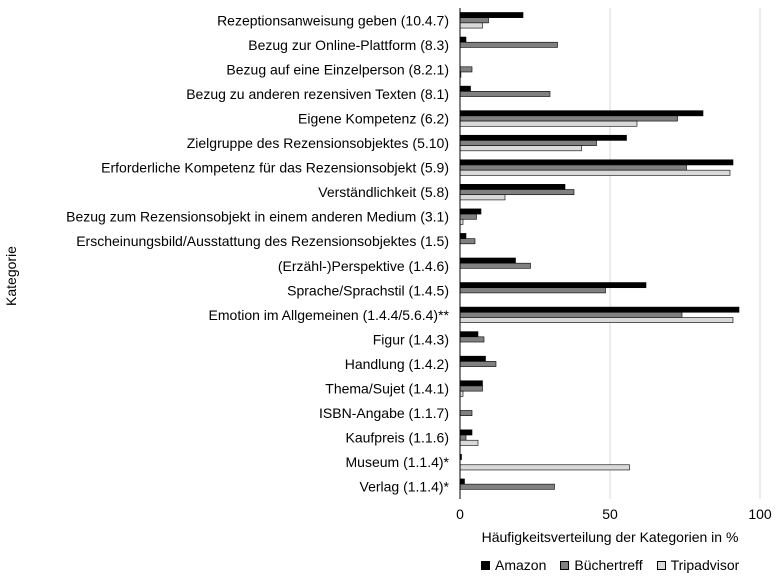  I want to click on category-label: Eigene Kompetenz (6.2), so click(373, 118).